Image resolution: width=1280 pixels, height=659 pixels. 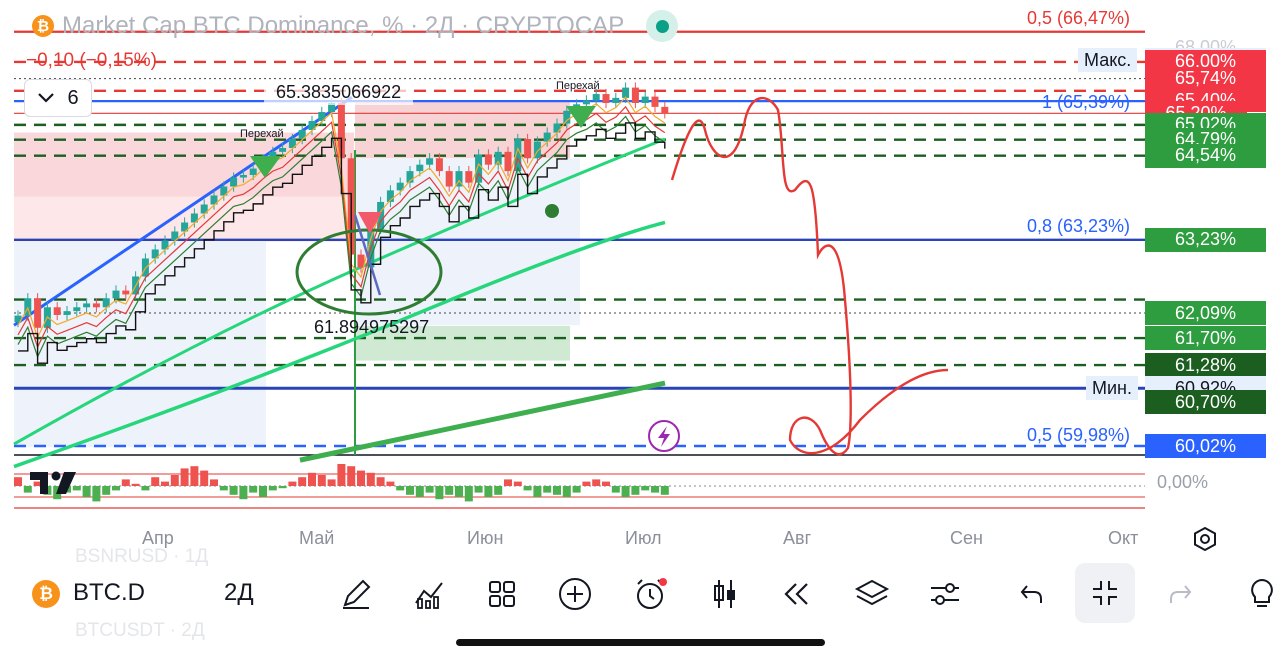 I want to click on sell-marker, so click(x=370, y=223).